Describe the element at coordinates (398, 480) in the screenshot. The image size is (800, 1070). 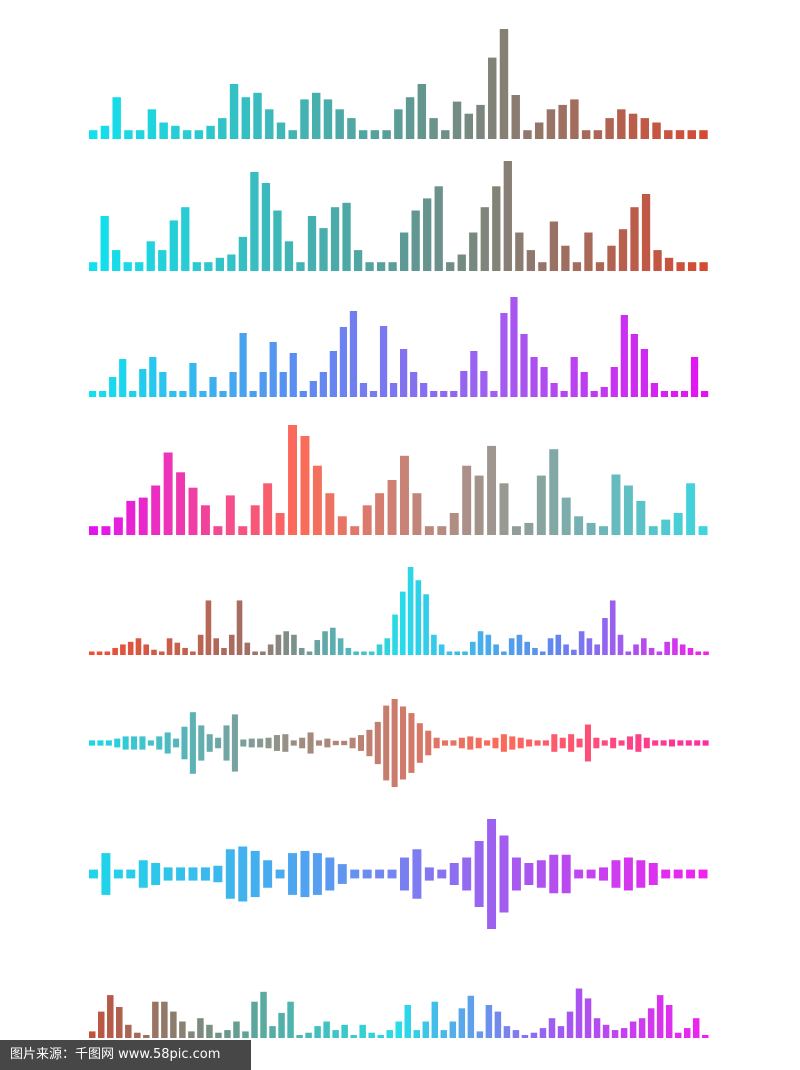
I see `waveform-4-magenta-to-cyan` at that location.